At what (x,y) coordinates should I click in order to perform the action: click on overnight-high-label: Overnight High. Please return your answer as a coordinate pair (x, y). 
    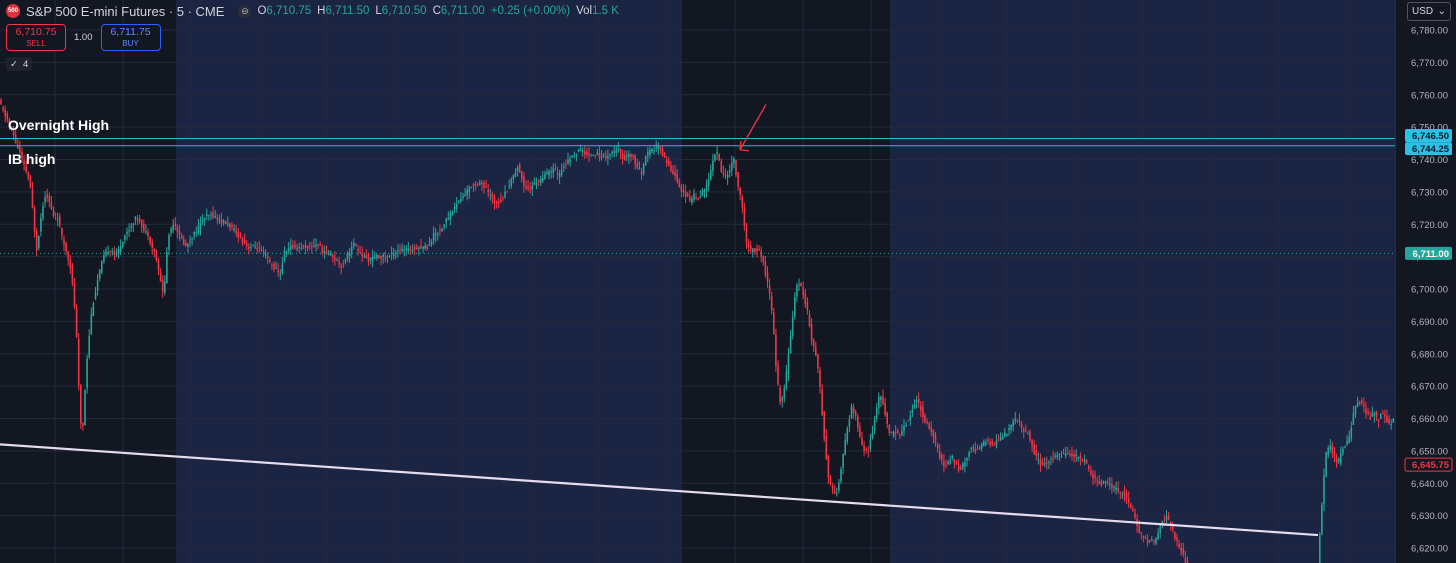
    Looking at the image, I should click on (58, 125).